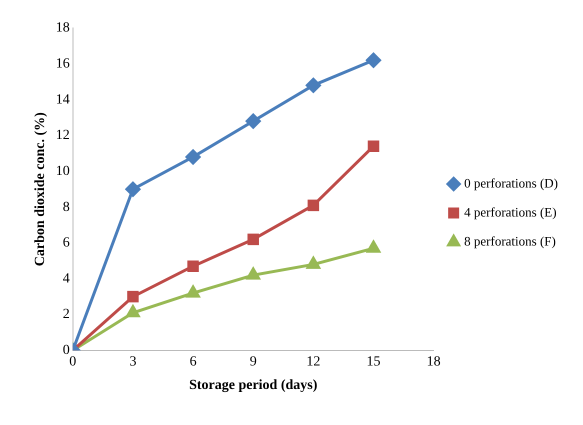 This screenshot has width=583, height=425. I want to click on x-tick-label: 12, so click(313, 362).